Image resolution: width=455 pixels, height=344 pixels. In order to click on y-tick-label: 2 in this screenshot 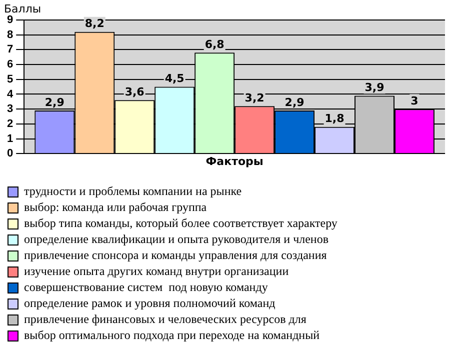, I will do `click(10, 124)`.